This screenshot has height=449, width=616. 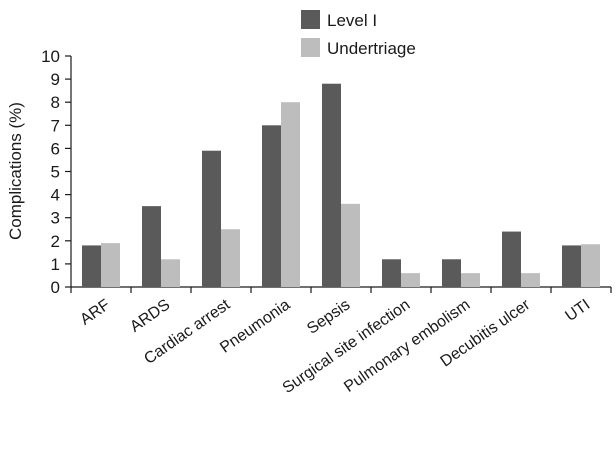 What do you see at coordinates (55, 264) in the screenshot?
I see `y-tick-label: 1` at bounding box center [55, 264].